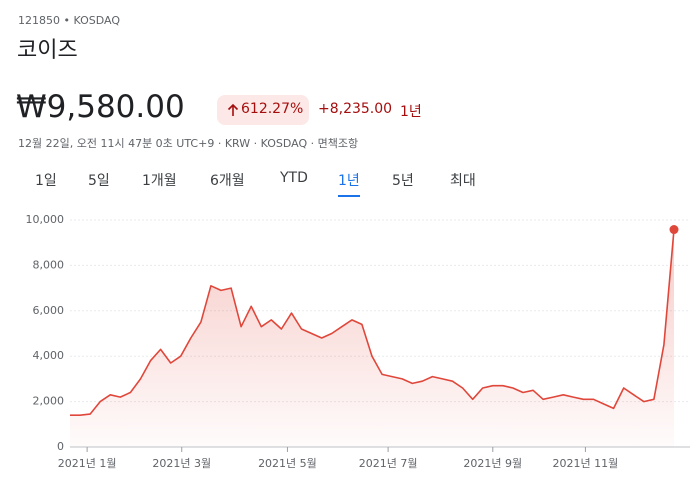  What do you see at coordinates (49, 310) in the screenshot?
I see `y-tick-label: 6,000` at bounding box center [49, 310].